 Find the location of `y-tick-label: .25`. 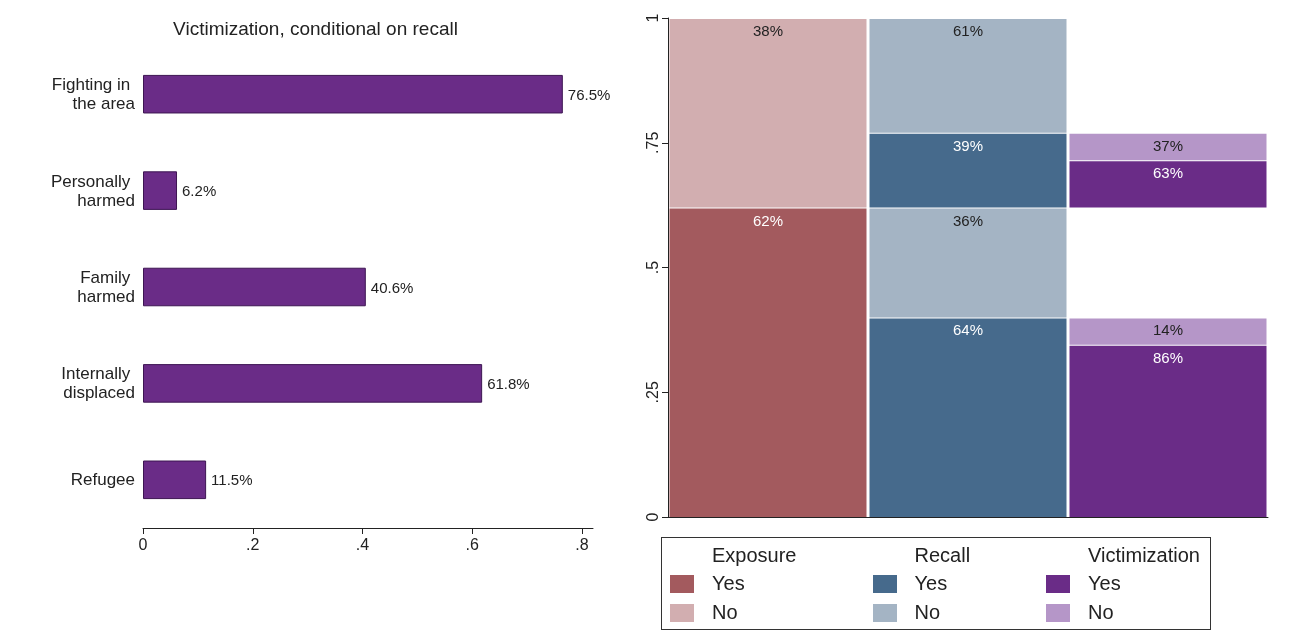

y-tick-label: .25 is located at coordinates (652, 392).